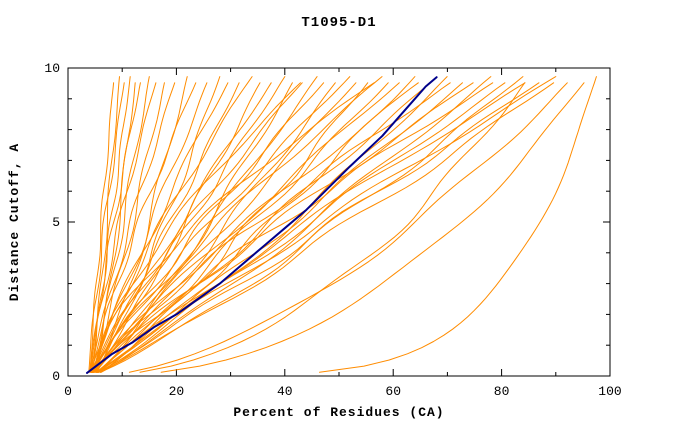 Image resolution: width=680 pixels, height=440 pixels. Describe the element at coordinates (56, 222) in the screenshot. I see `y-tick-label: 5` at that location.